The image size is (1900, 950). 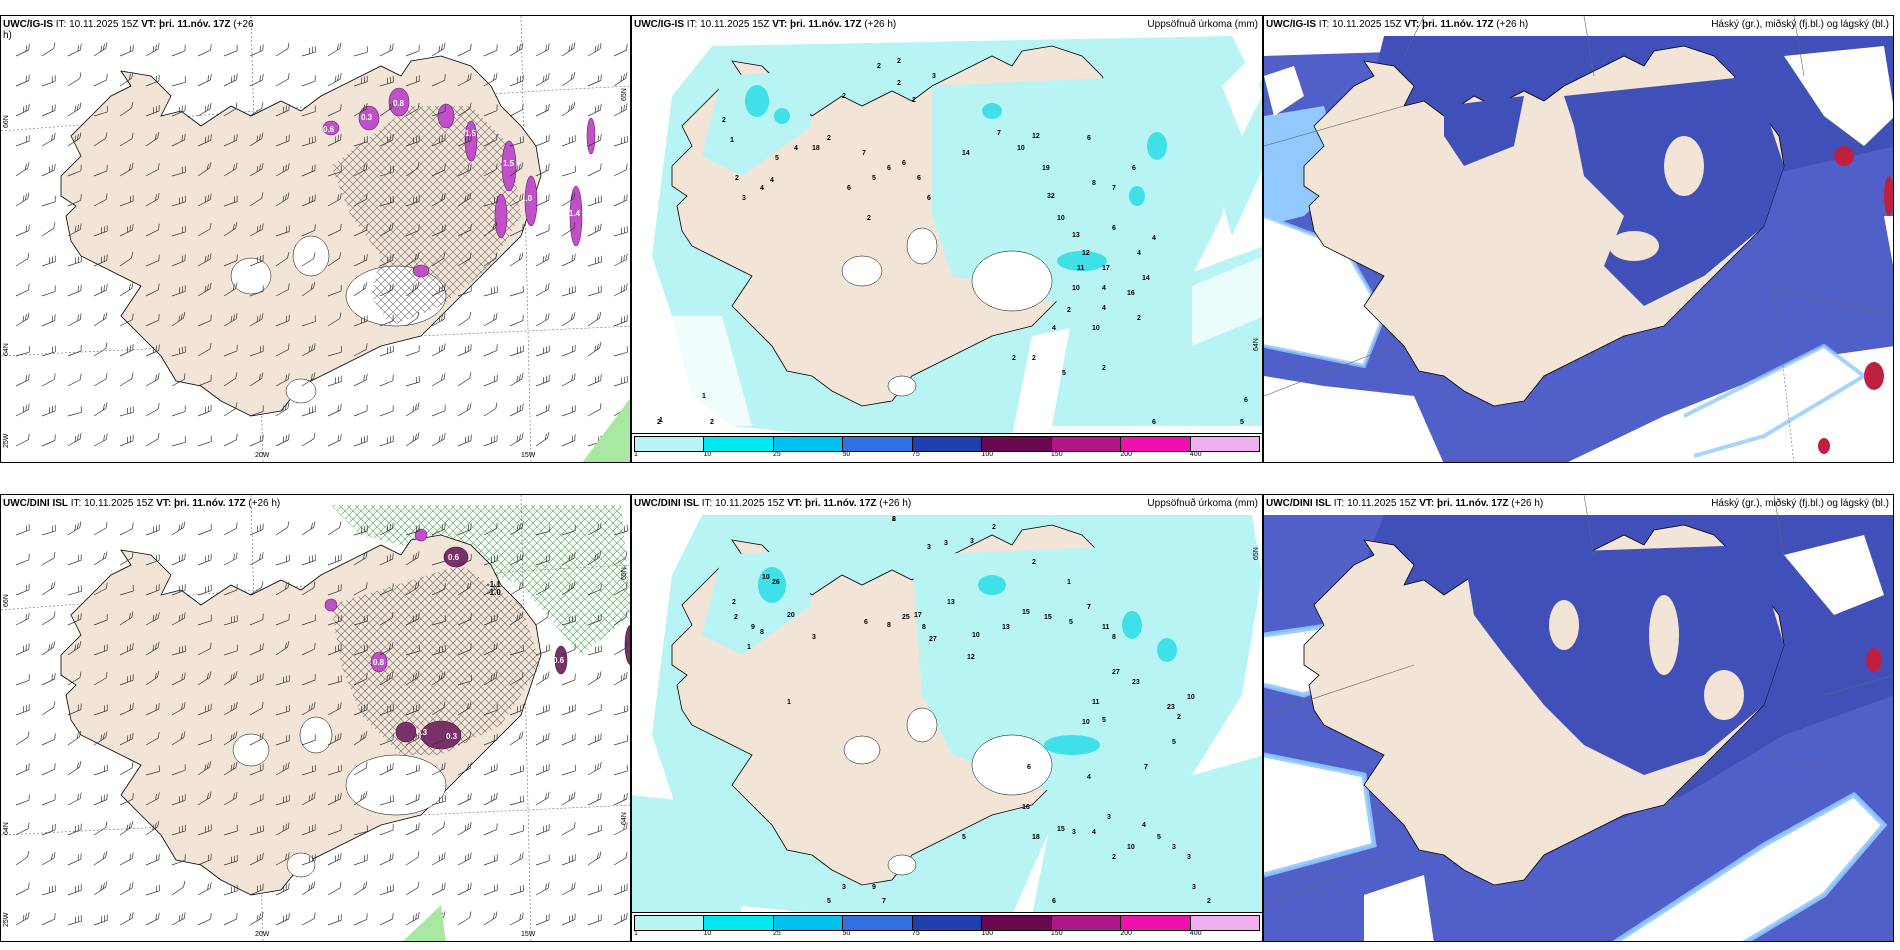 What do you see at coordinates (1104, 720) in the screenshot?
I see `precip-value: 5` at bounding box center [1104, 720].